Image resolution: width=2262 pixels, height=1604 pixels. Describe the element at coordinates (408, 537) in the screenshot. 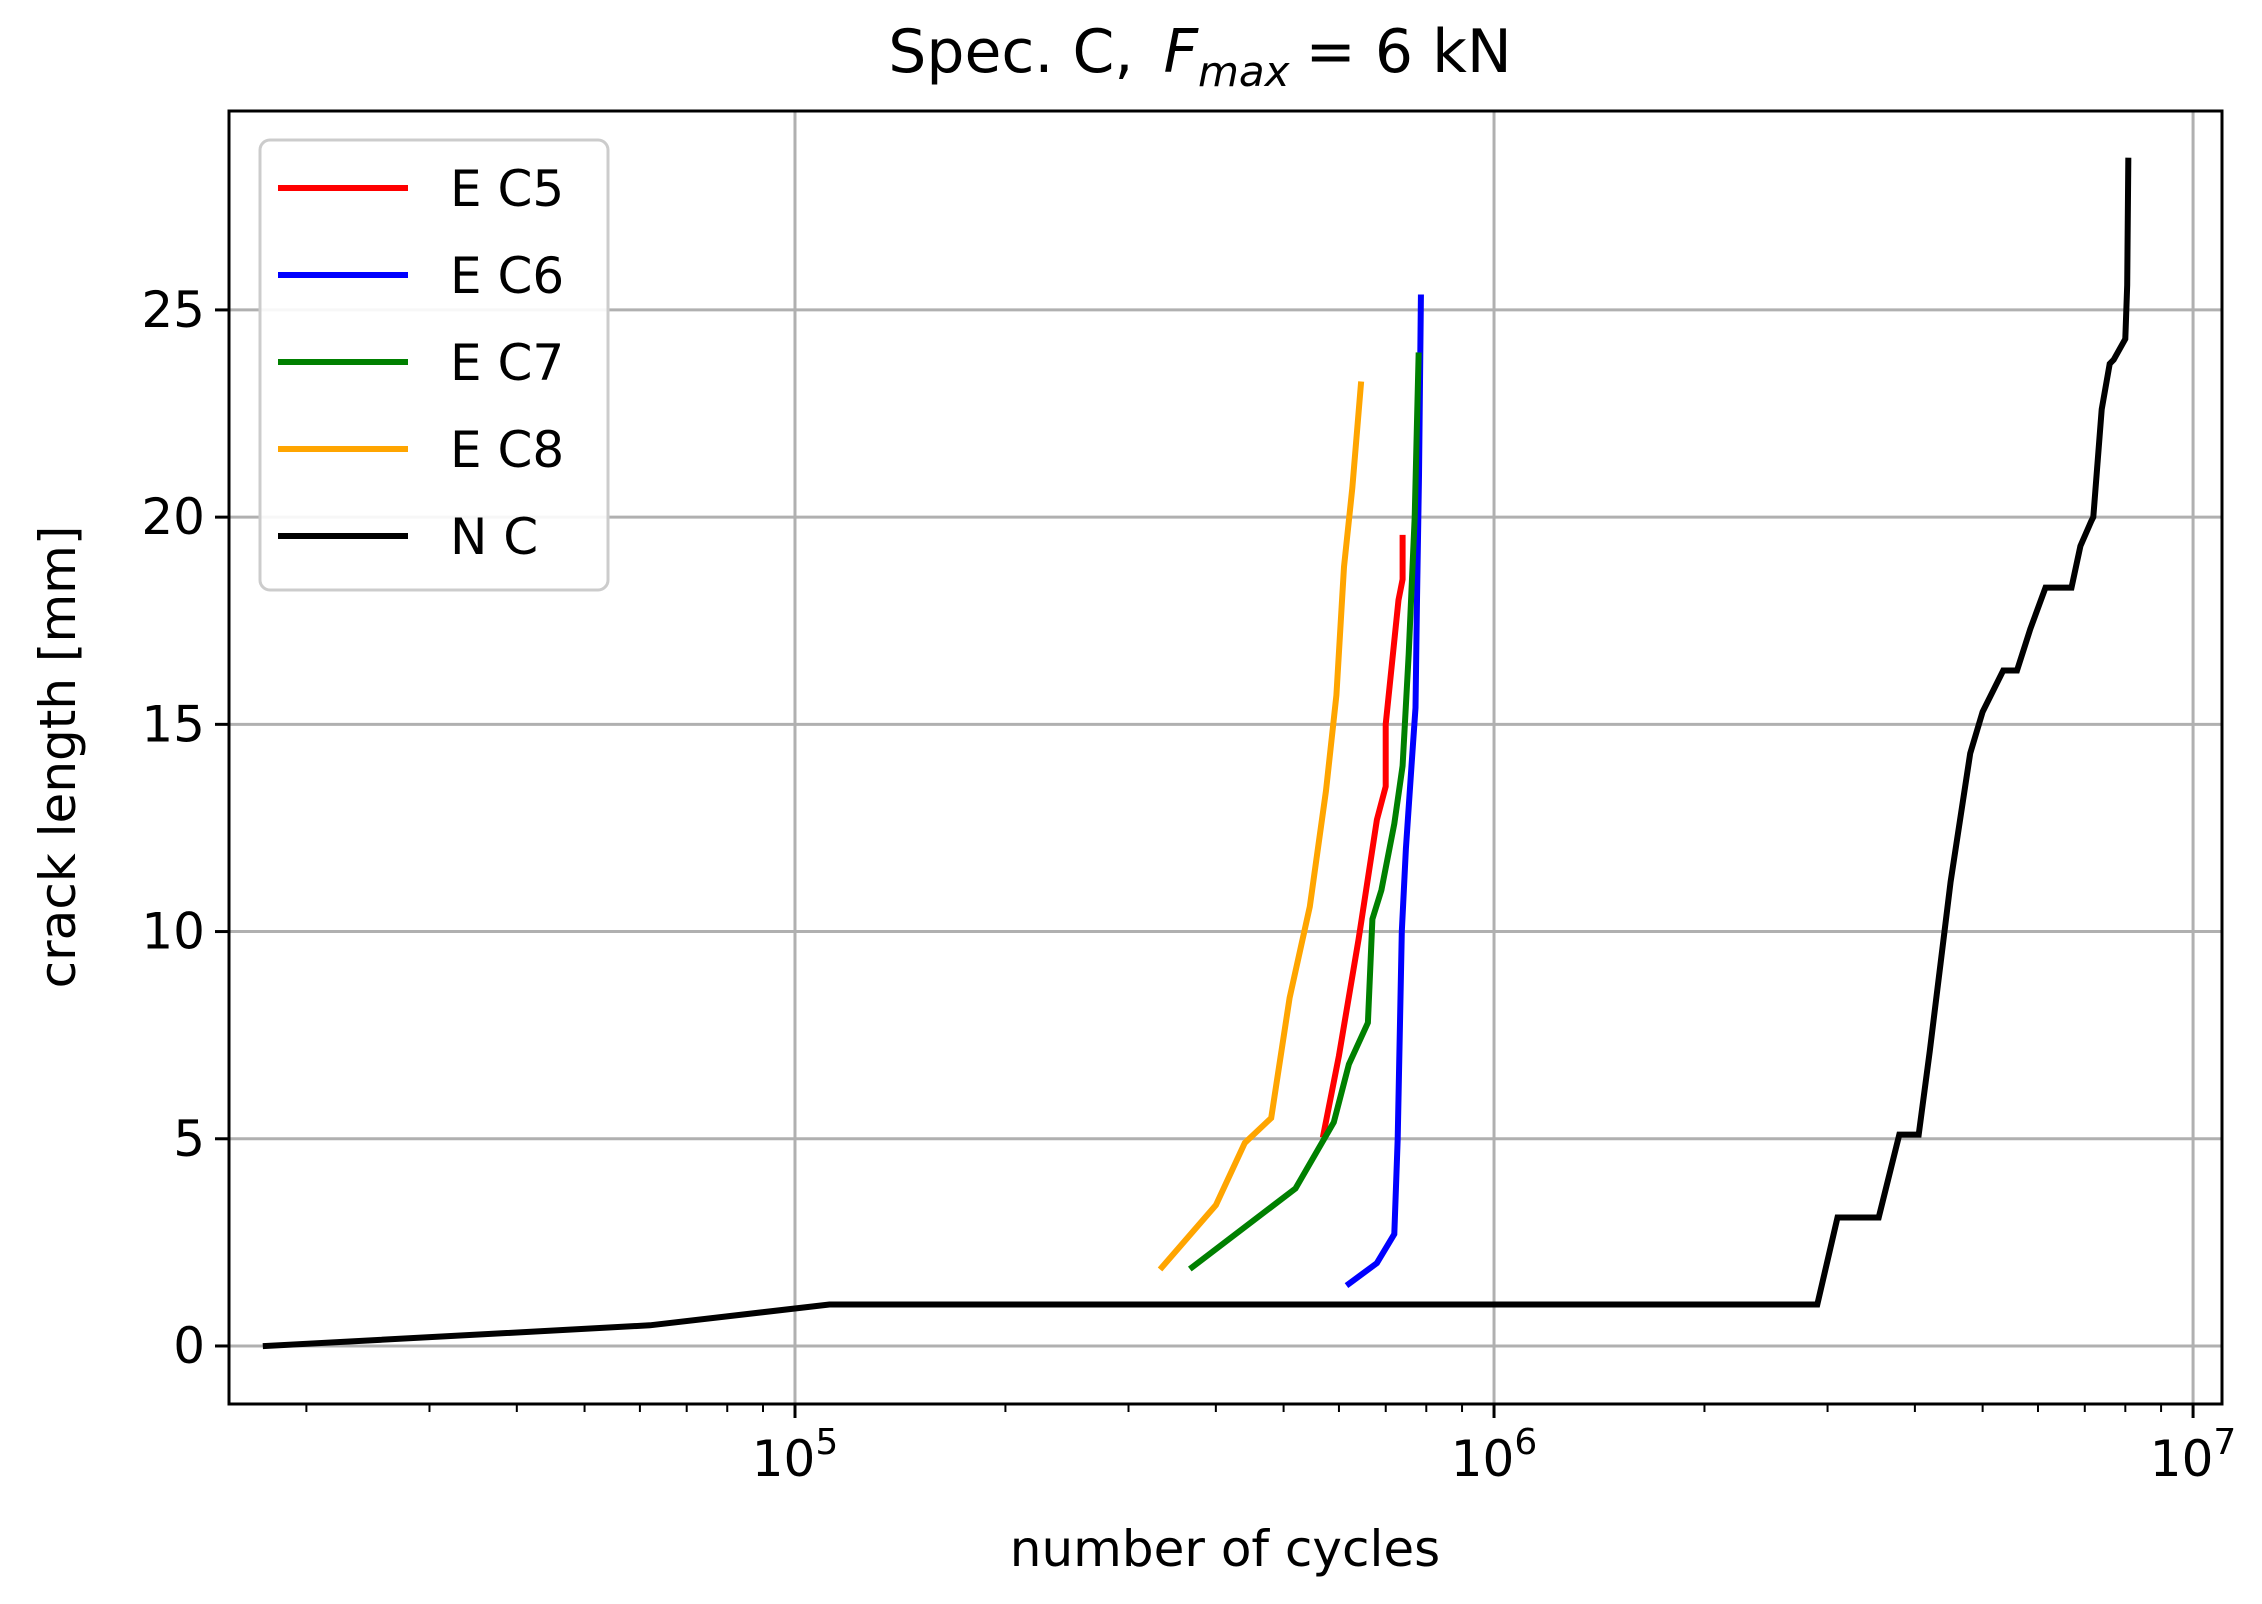

I see `legend-entry: N C` at that location.